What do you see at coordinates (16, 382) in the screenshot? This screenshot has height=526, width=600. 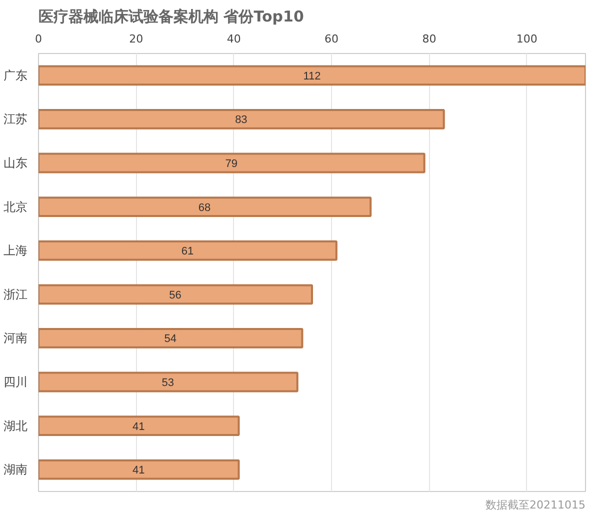 I see `y-tick-label: 四川` at bounding box center [16, 382].